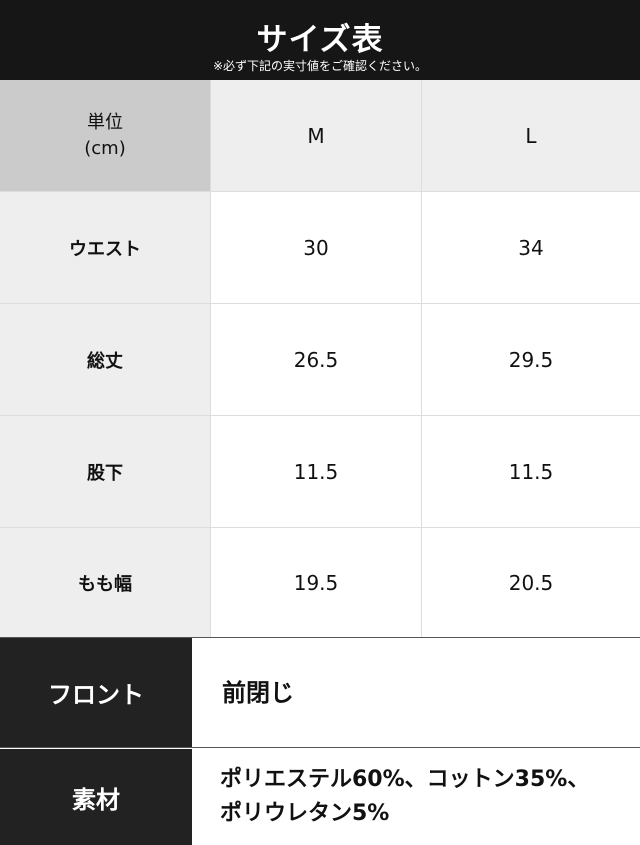 The height and width of the screenshot is (845, 640). What do you see at coordinates (104, 122) in the screenshot?
I see `unit-label: 単位` at bounding box center [104, 122].